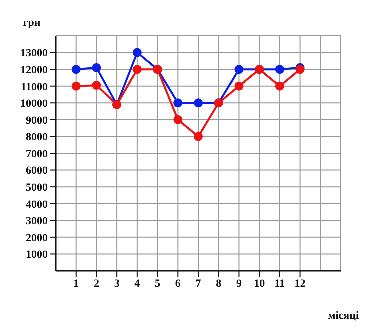 This screenshot has height=329, width=369. I want to click on y-tick-label: 5000, so click(37, 188).